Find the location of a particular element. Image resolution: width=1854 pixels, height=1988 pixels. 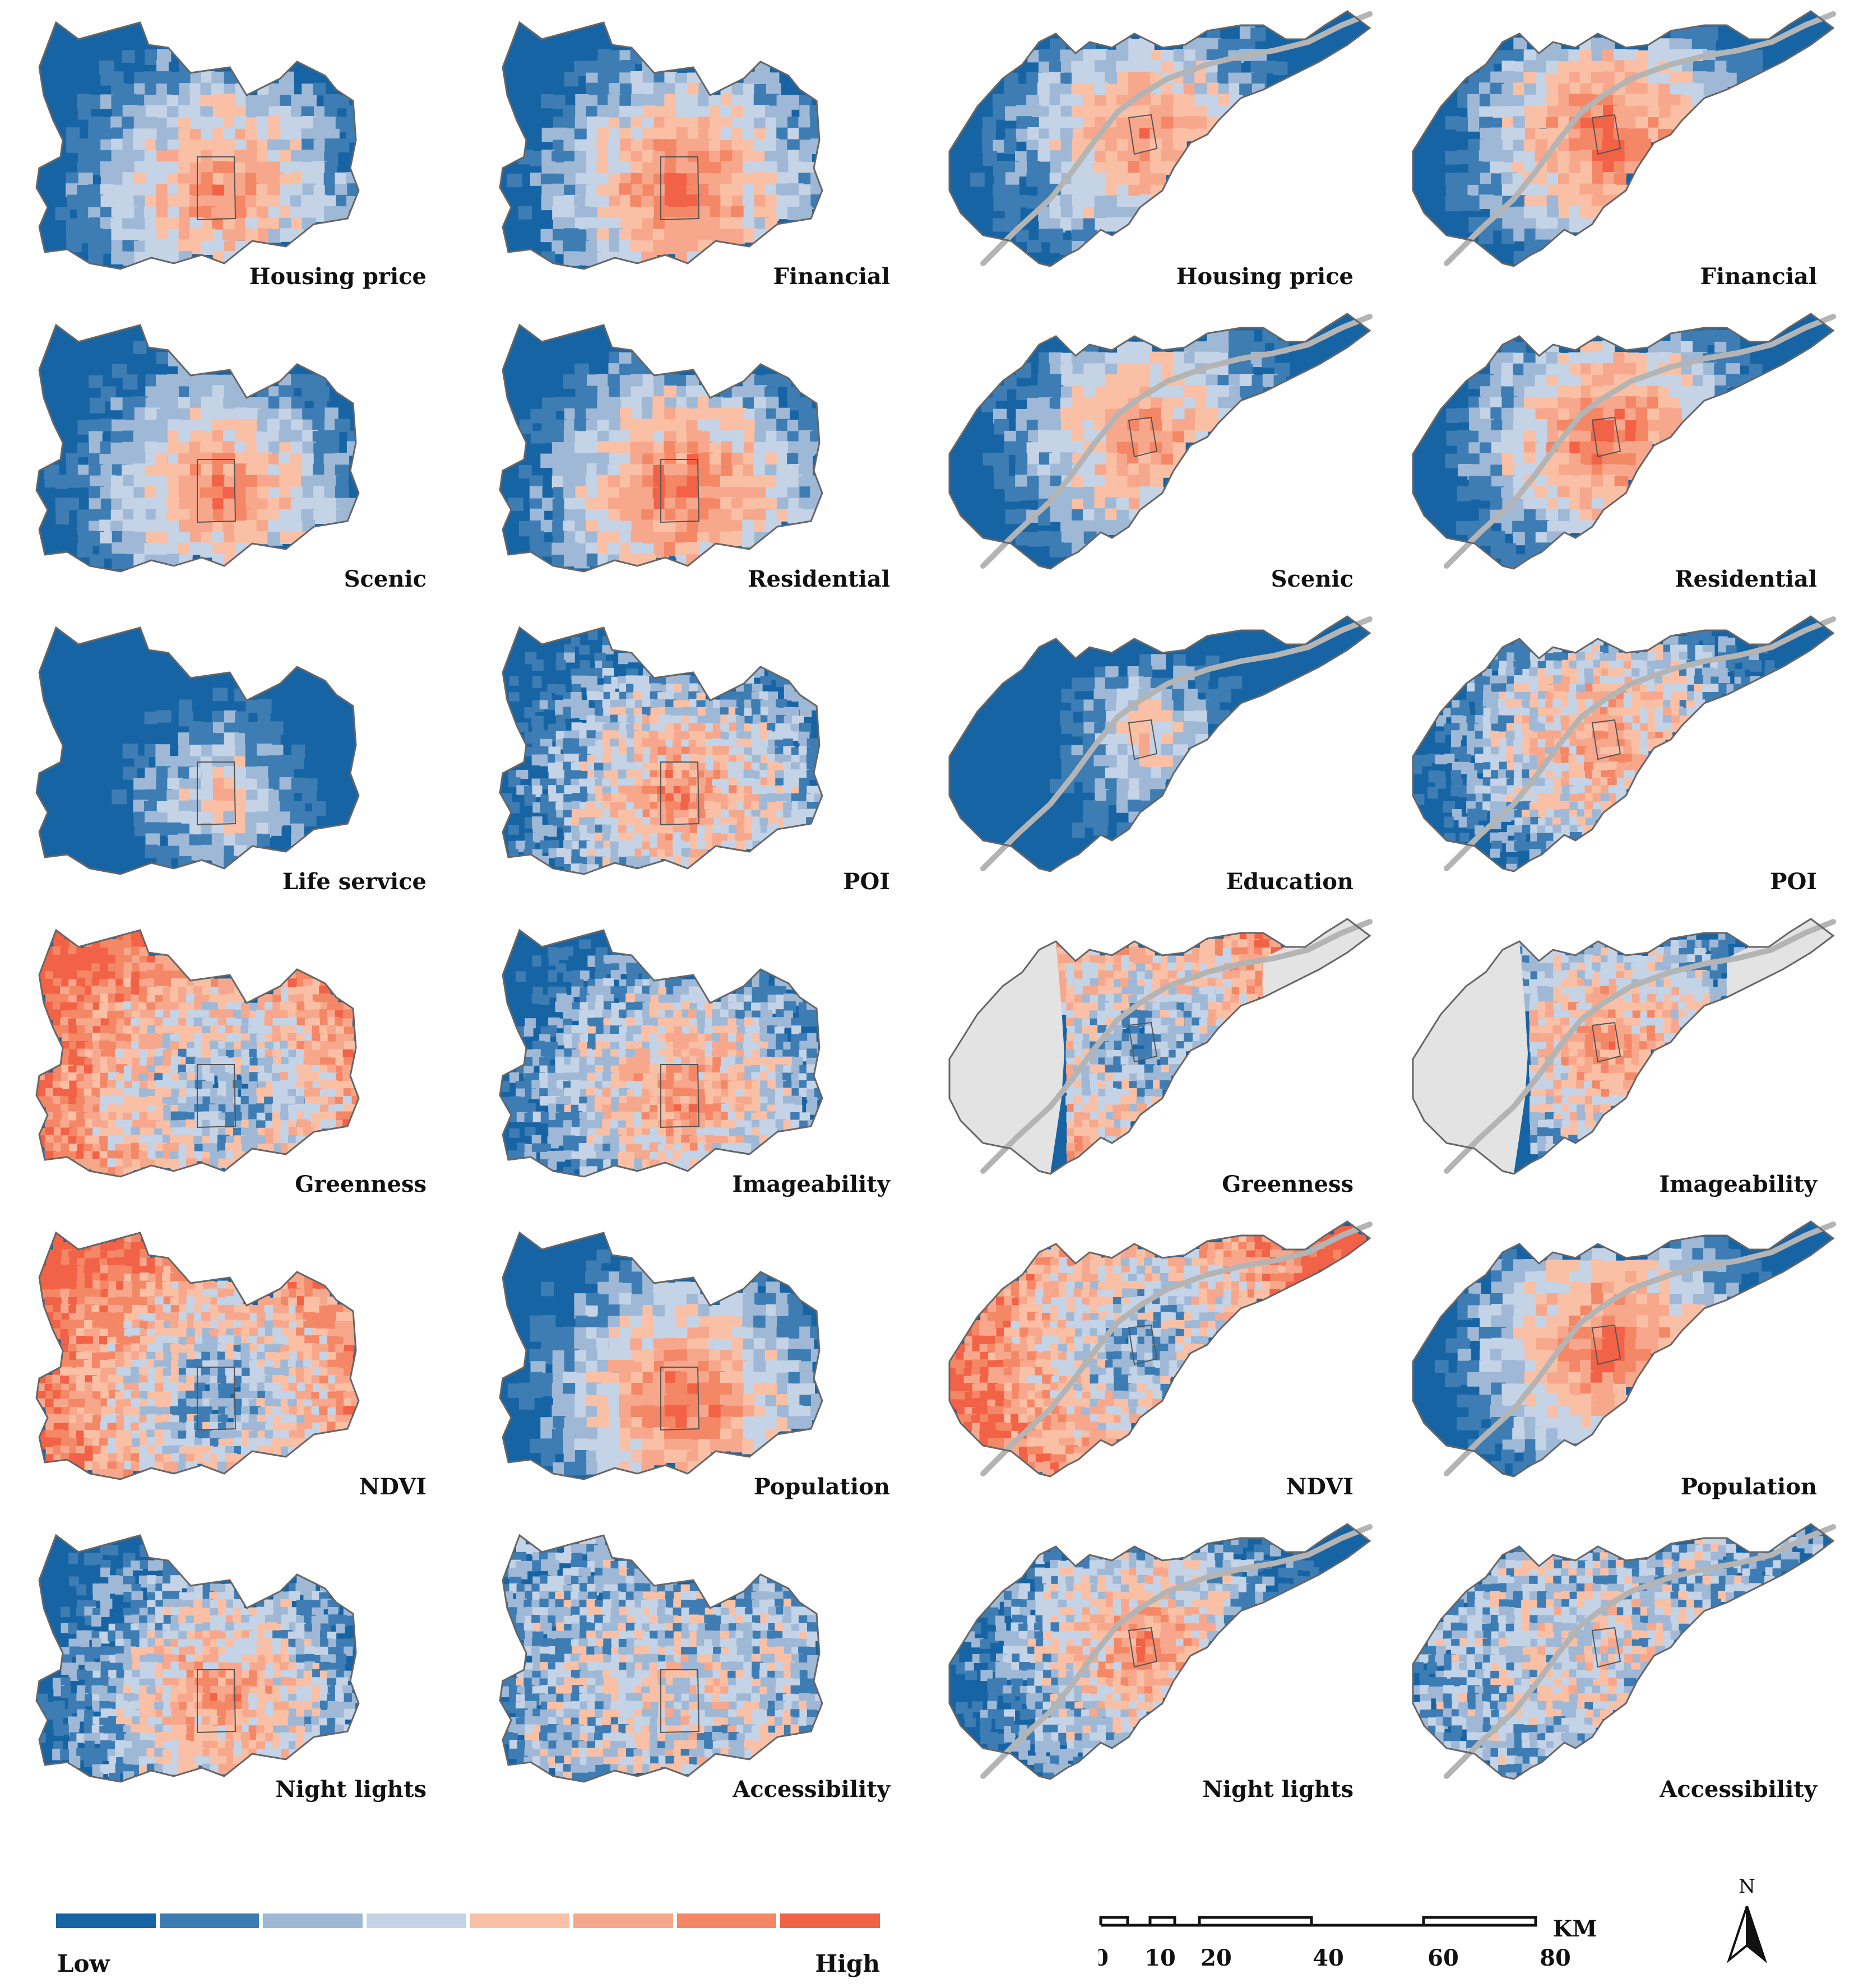

scale-tick-0: 0 is located at coordinates (1104, 1958).